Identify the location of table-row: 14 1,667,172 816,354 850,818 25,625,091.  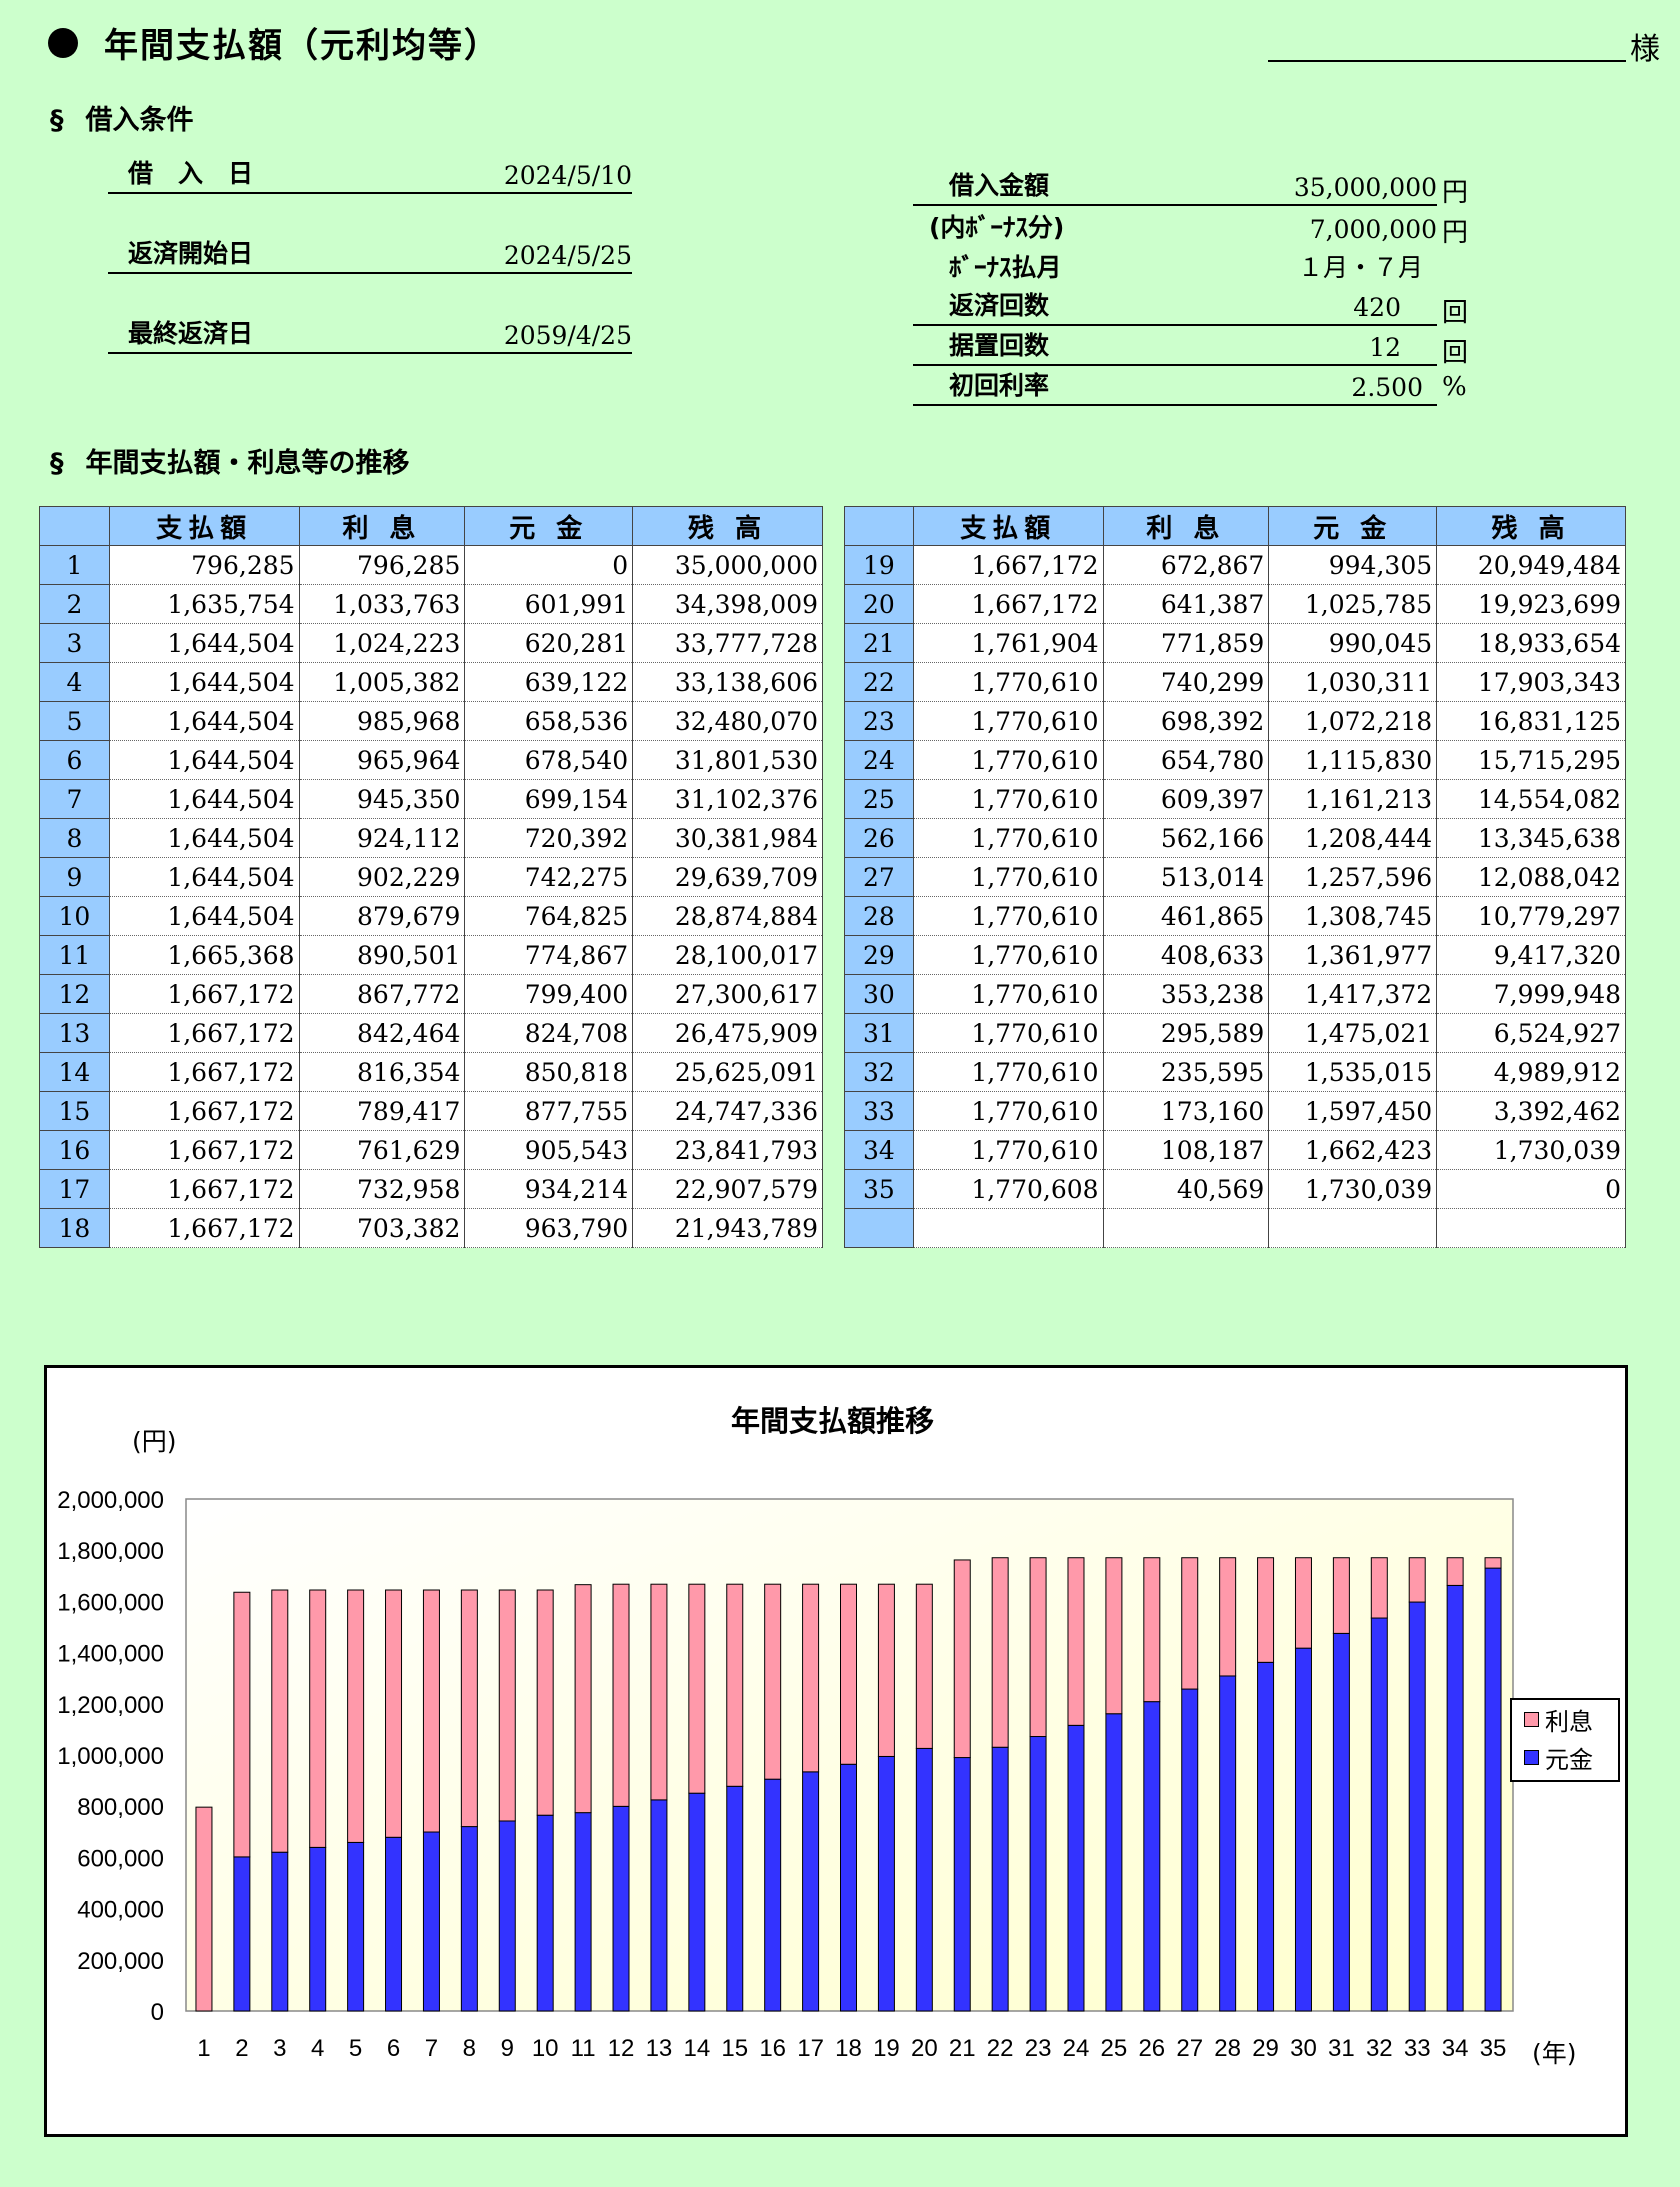
(431, 1072).